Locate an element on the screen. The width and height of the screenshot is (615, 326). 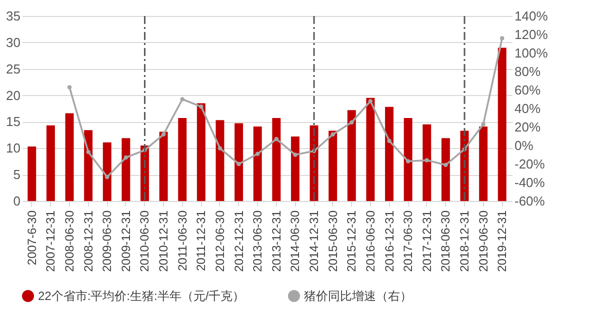
y-tick-label: 0 is located at coordinates (16, 201).